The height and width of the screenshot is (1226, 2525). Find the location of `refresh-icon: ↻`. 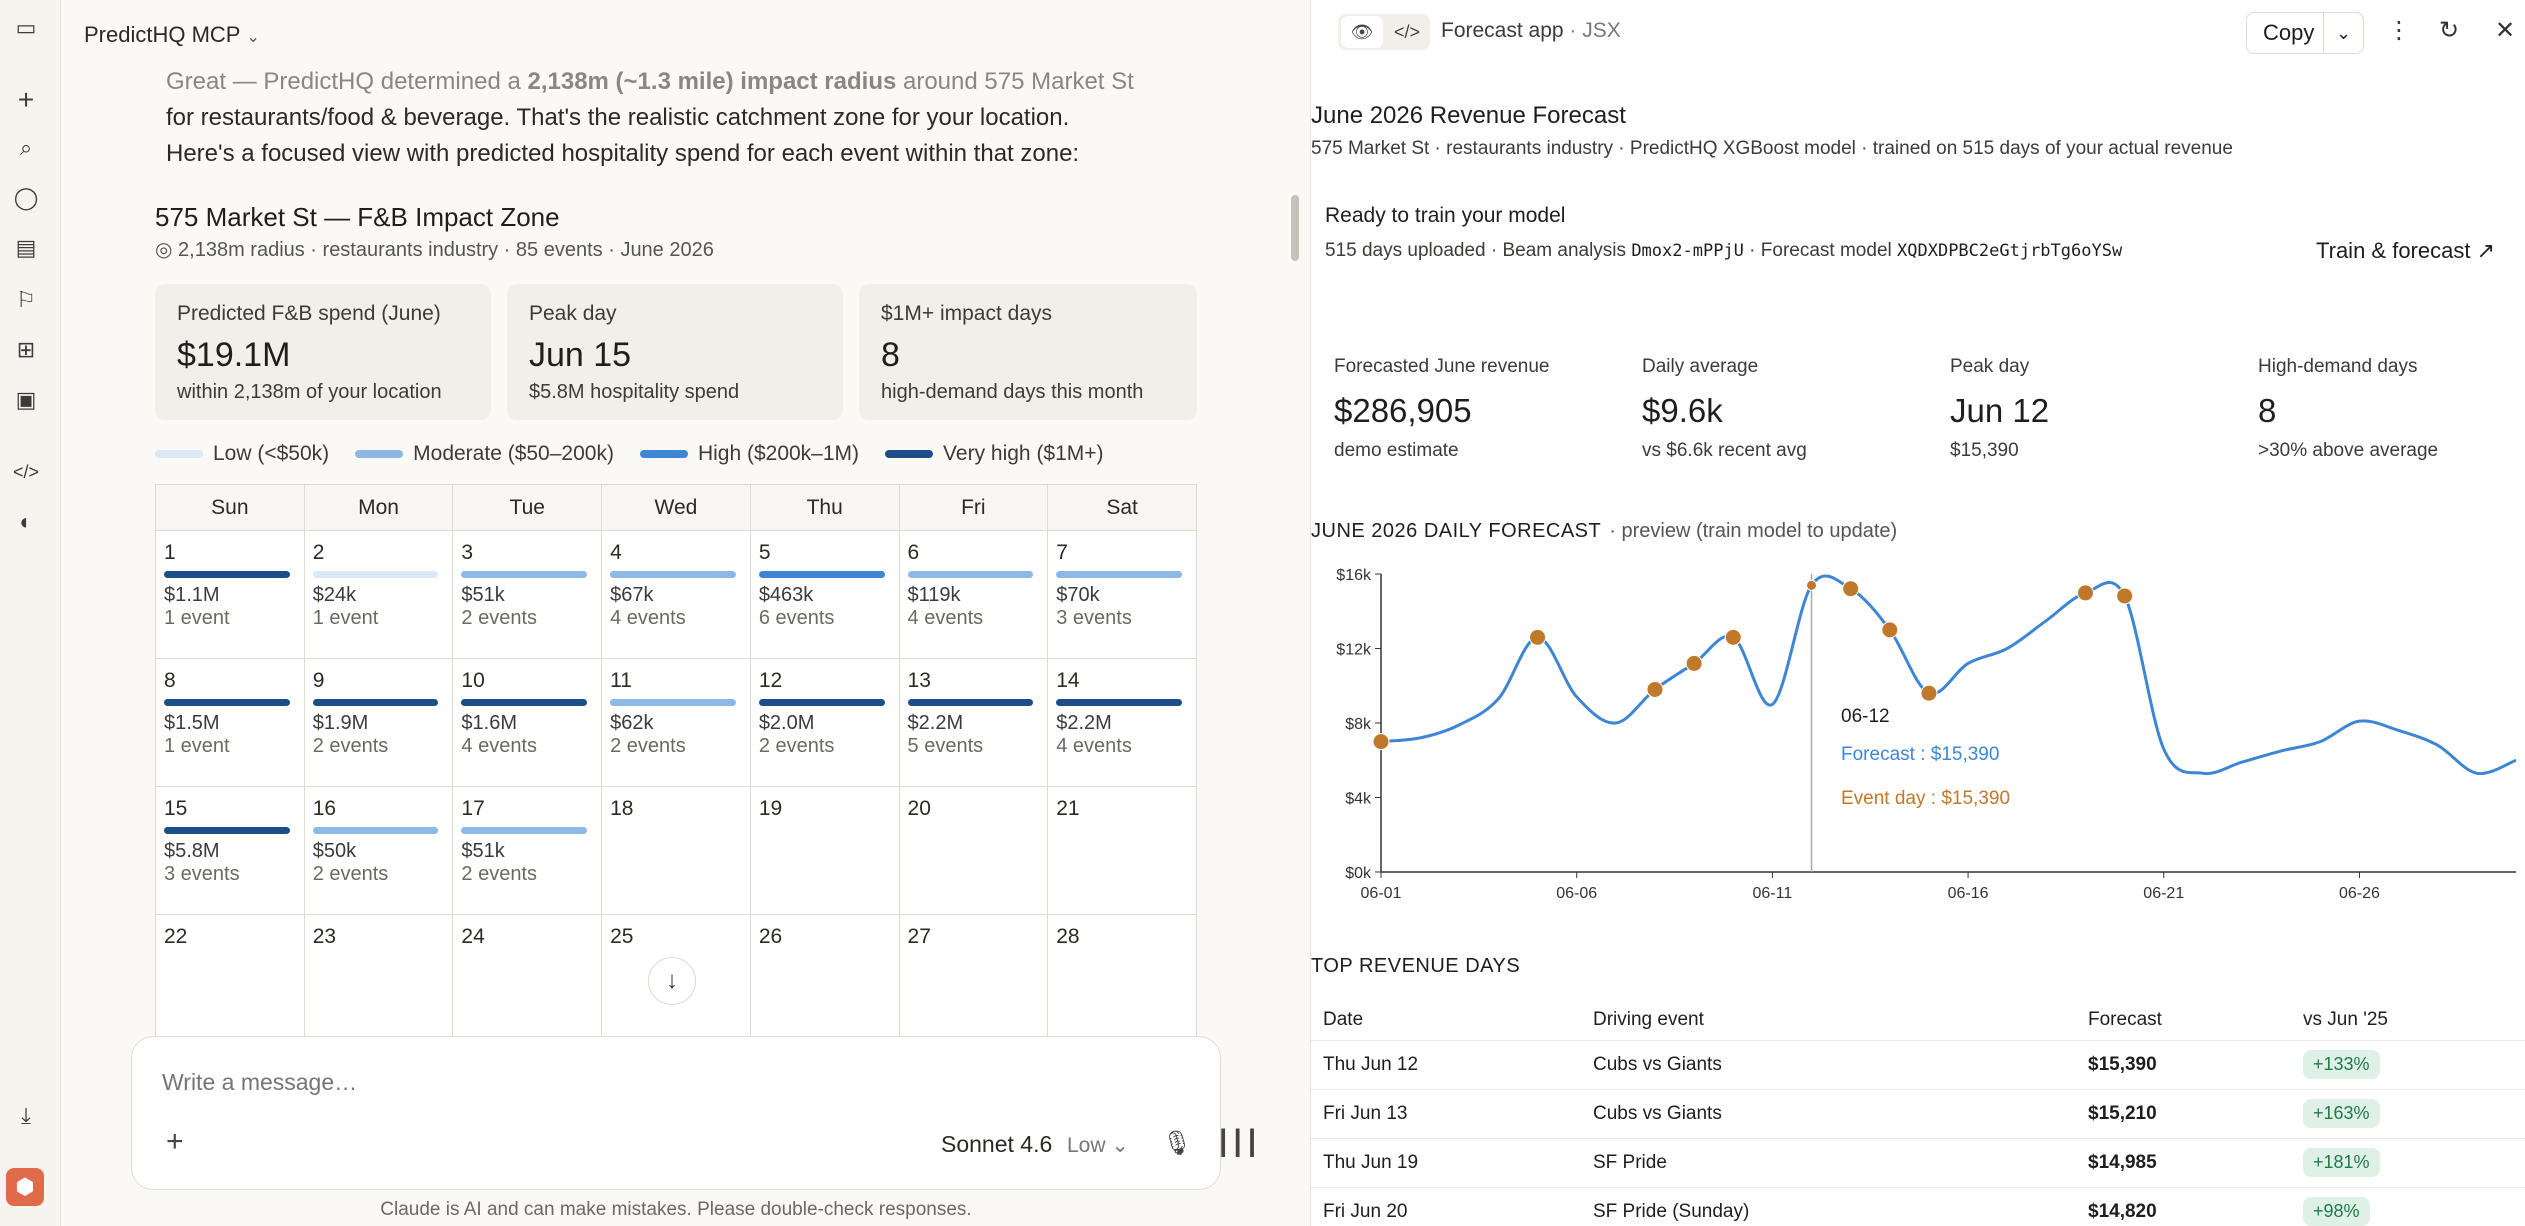

refresh-icon: ↻ is located at coordinates (2449, 30).